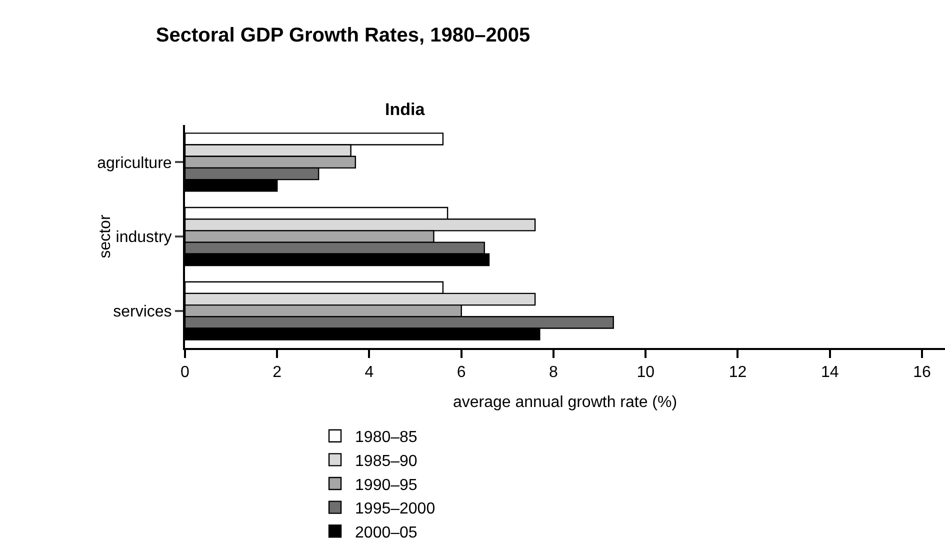 This screenshot has width=945, height=548. What do you see at coordinates (405, 109) in the screenshot?
I see `chart-subtitle: India` at bounding box center [405, 109].